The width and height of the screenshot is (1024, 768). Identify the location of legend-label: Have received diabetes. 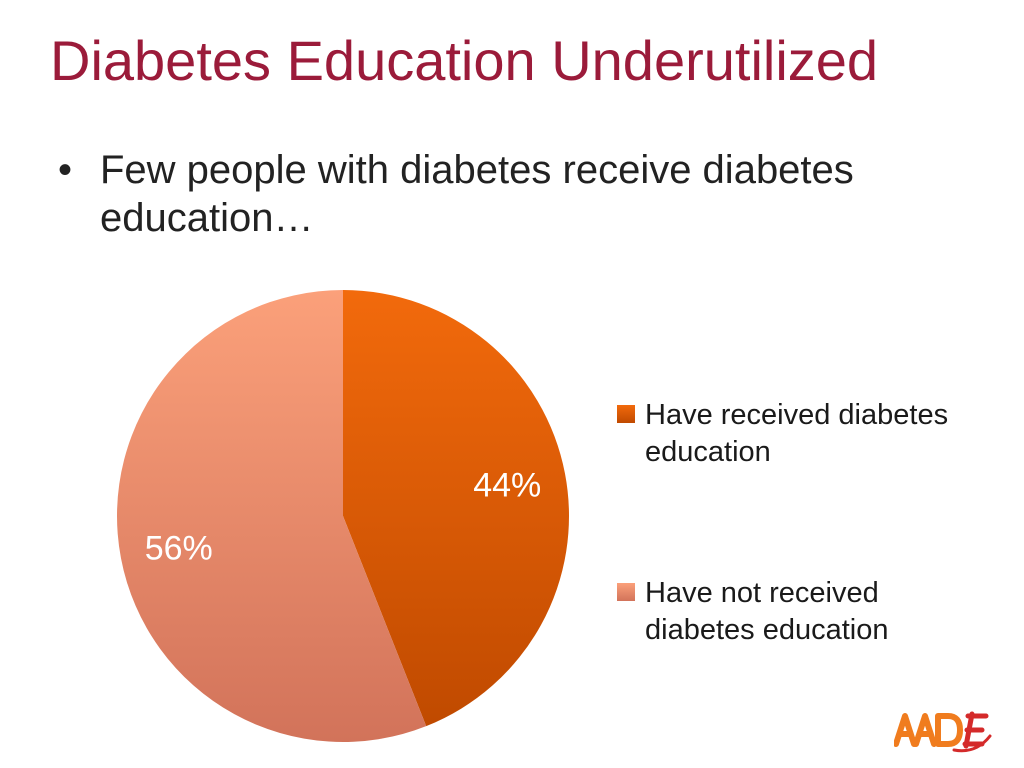
(796, 415).